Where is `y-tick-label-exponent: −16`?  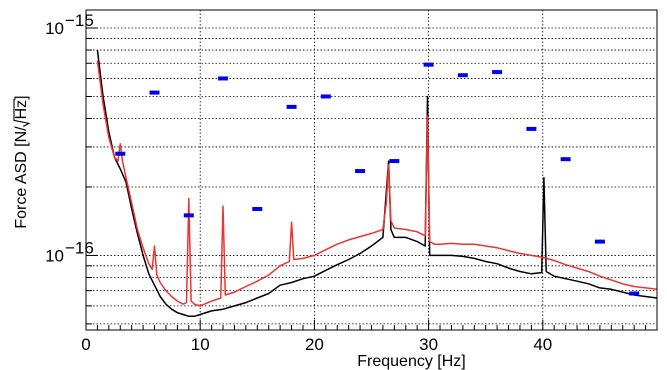 y-tick-label-exponent: −16 is located at coordinates (79, 247).